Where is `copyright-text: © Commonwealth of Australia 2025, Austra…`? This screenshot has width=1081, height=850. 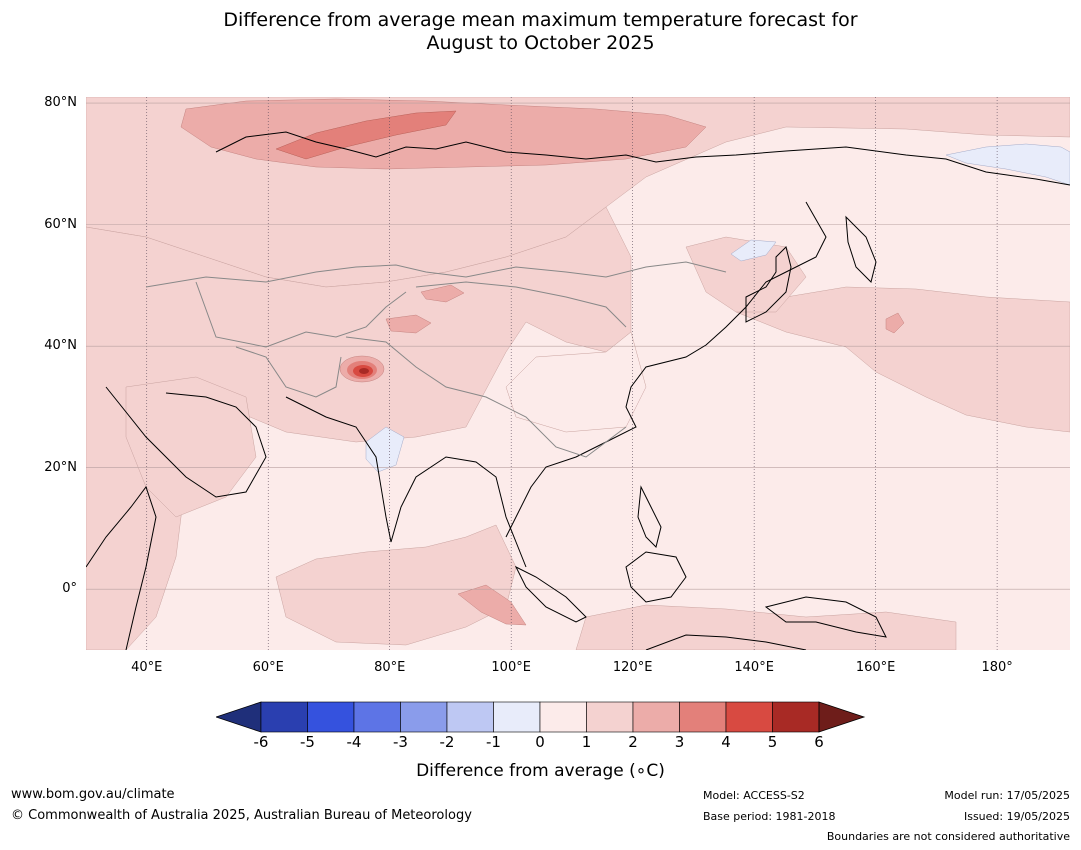 copyright-text: © Commonwealth of Australia 2025, Austra… is located at coordinates (241, 815).